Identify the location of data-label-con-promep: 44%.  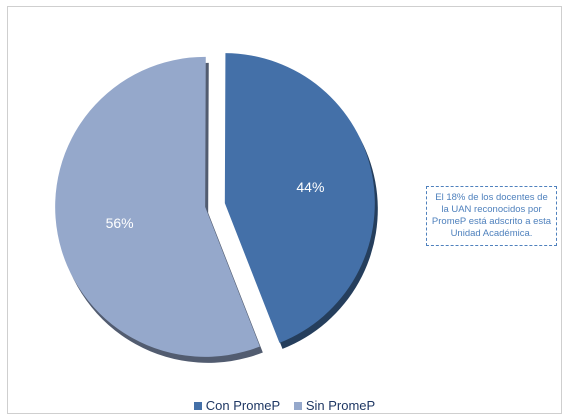
(310, 187).